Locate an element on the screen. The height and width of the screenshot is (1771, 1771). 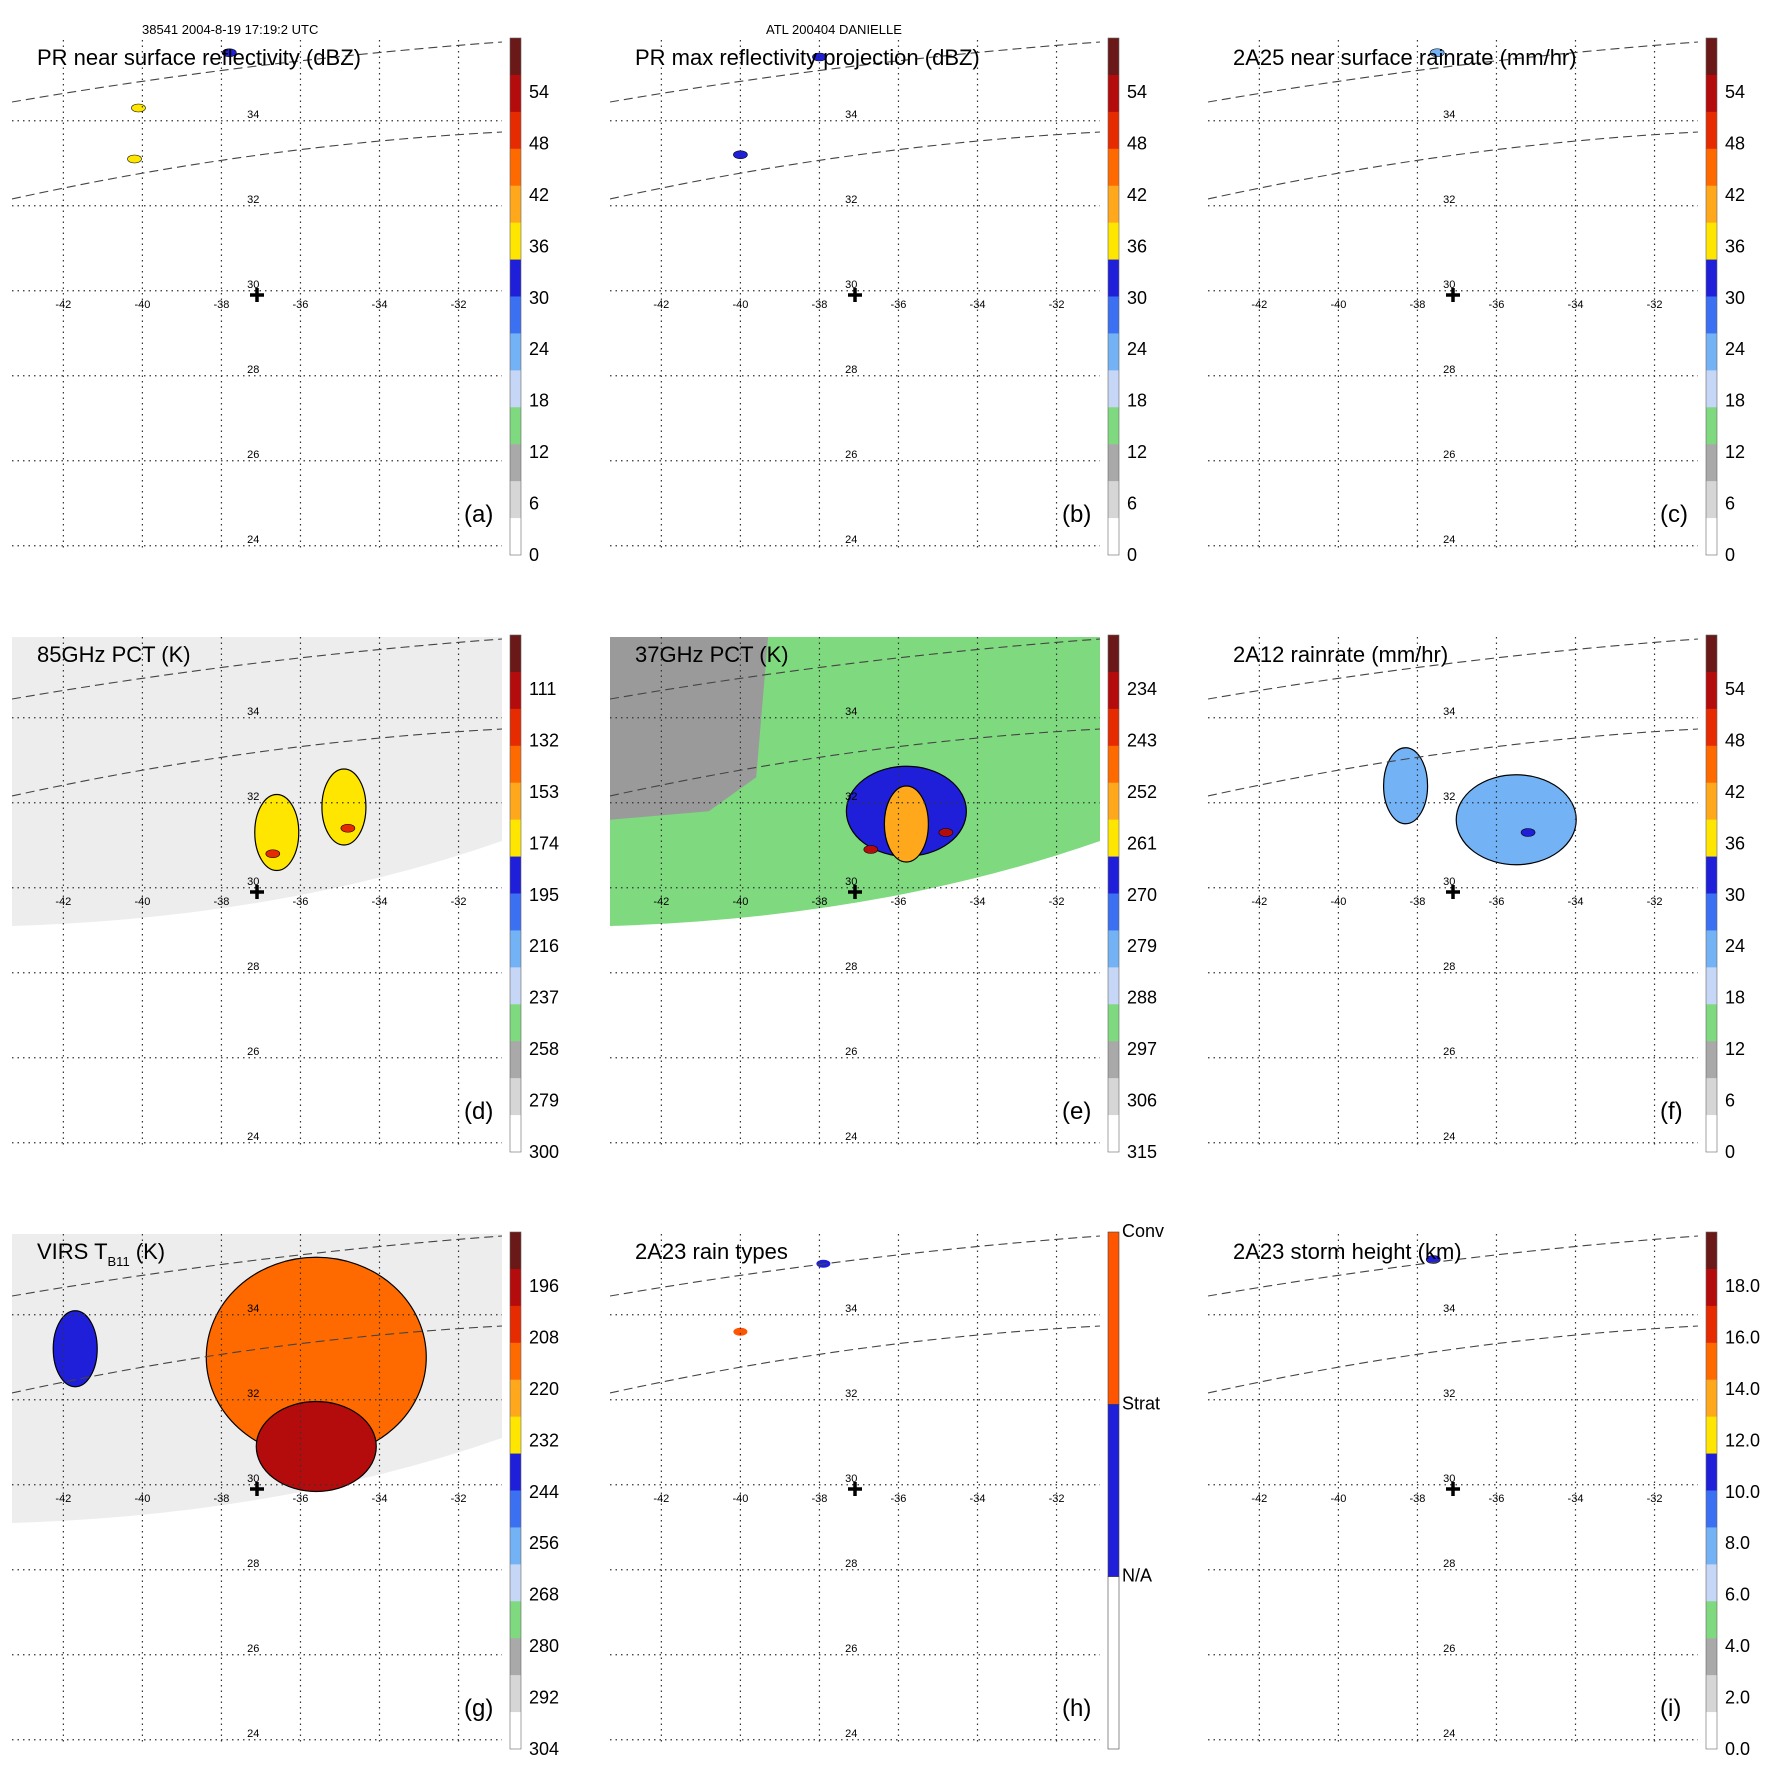
colorbar-label: 174 is located at coordinates (544, 843).